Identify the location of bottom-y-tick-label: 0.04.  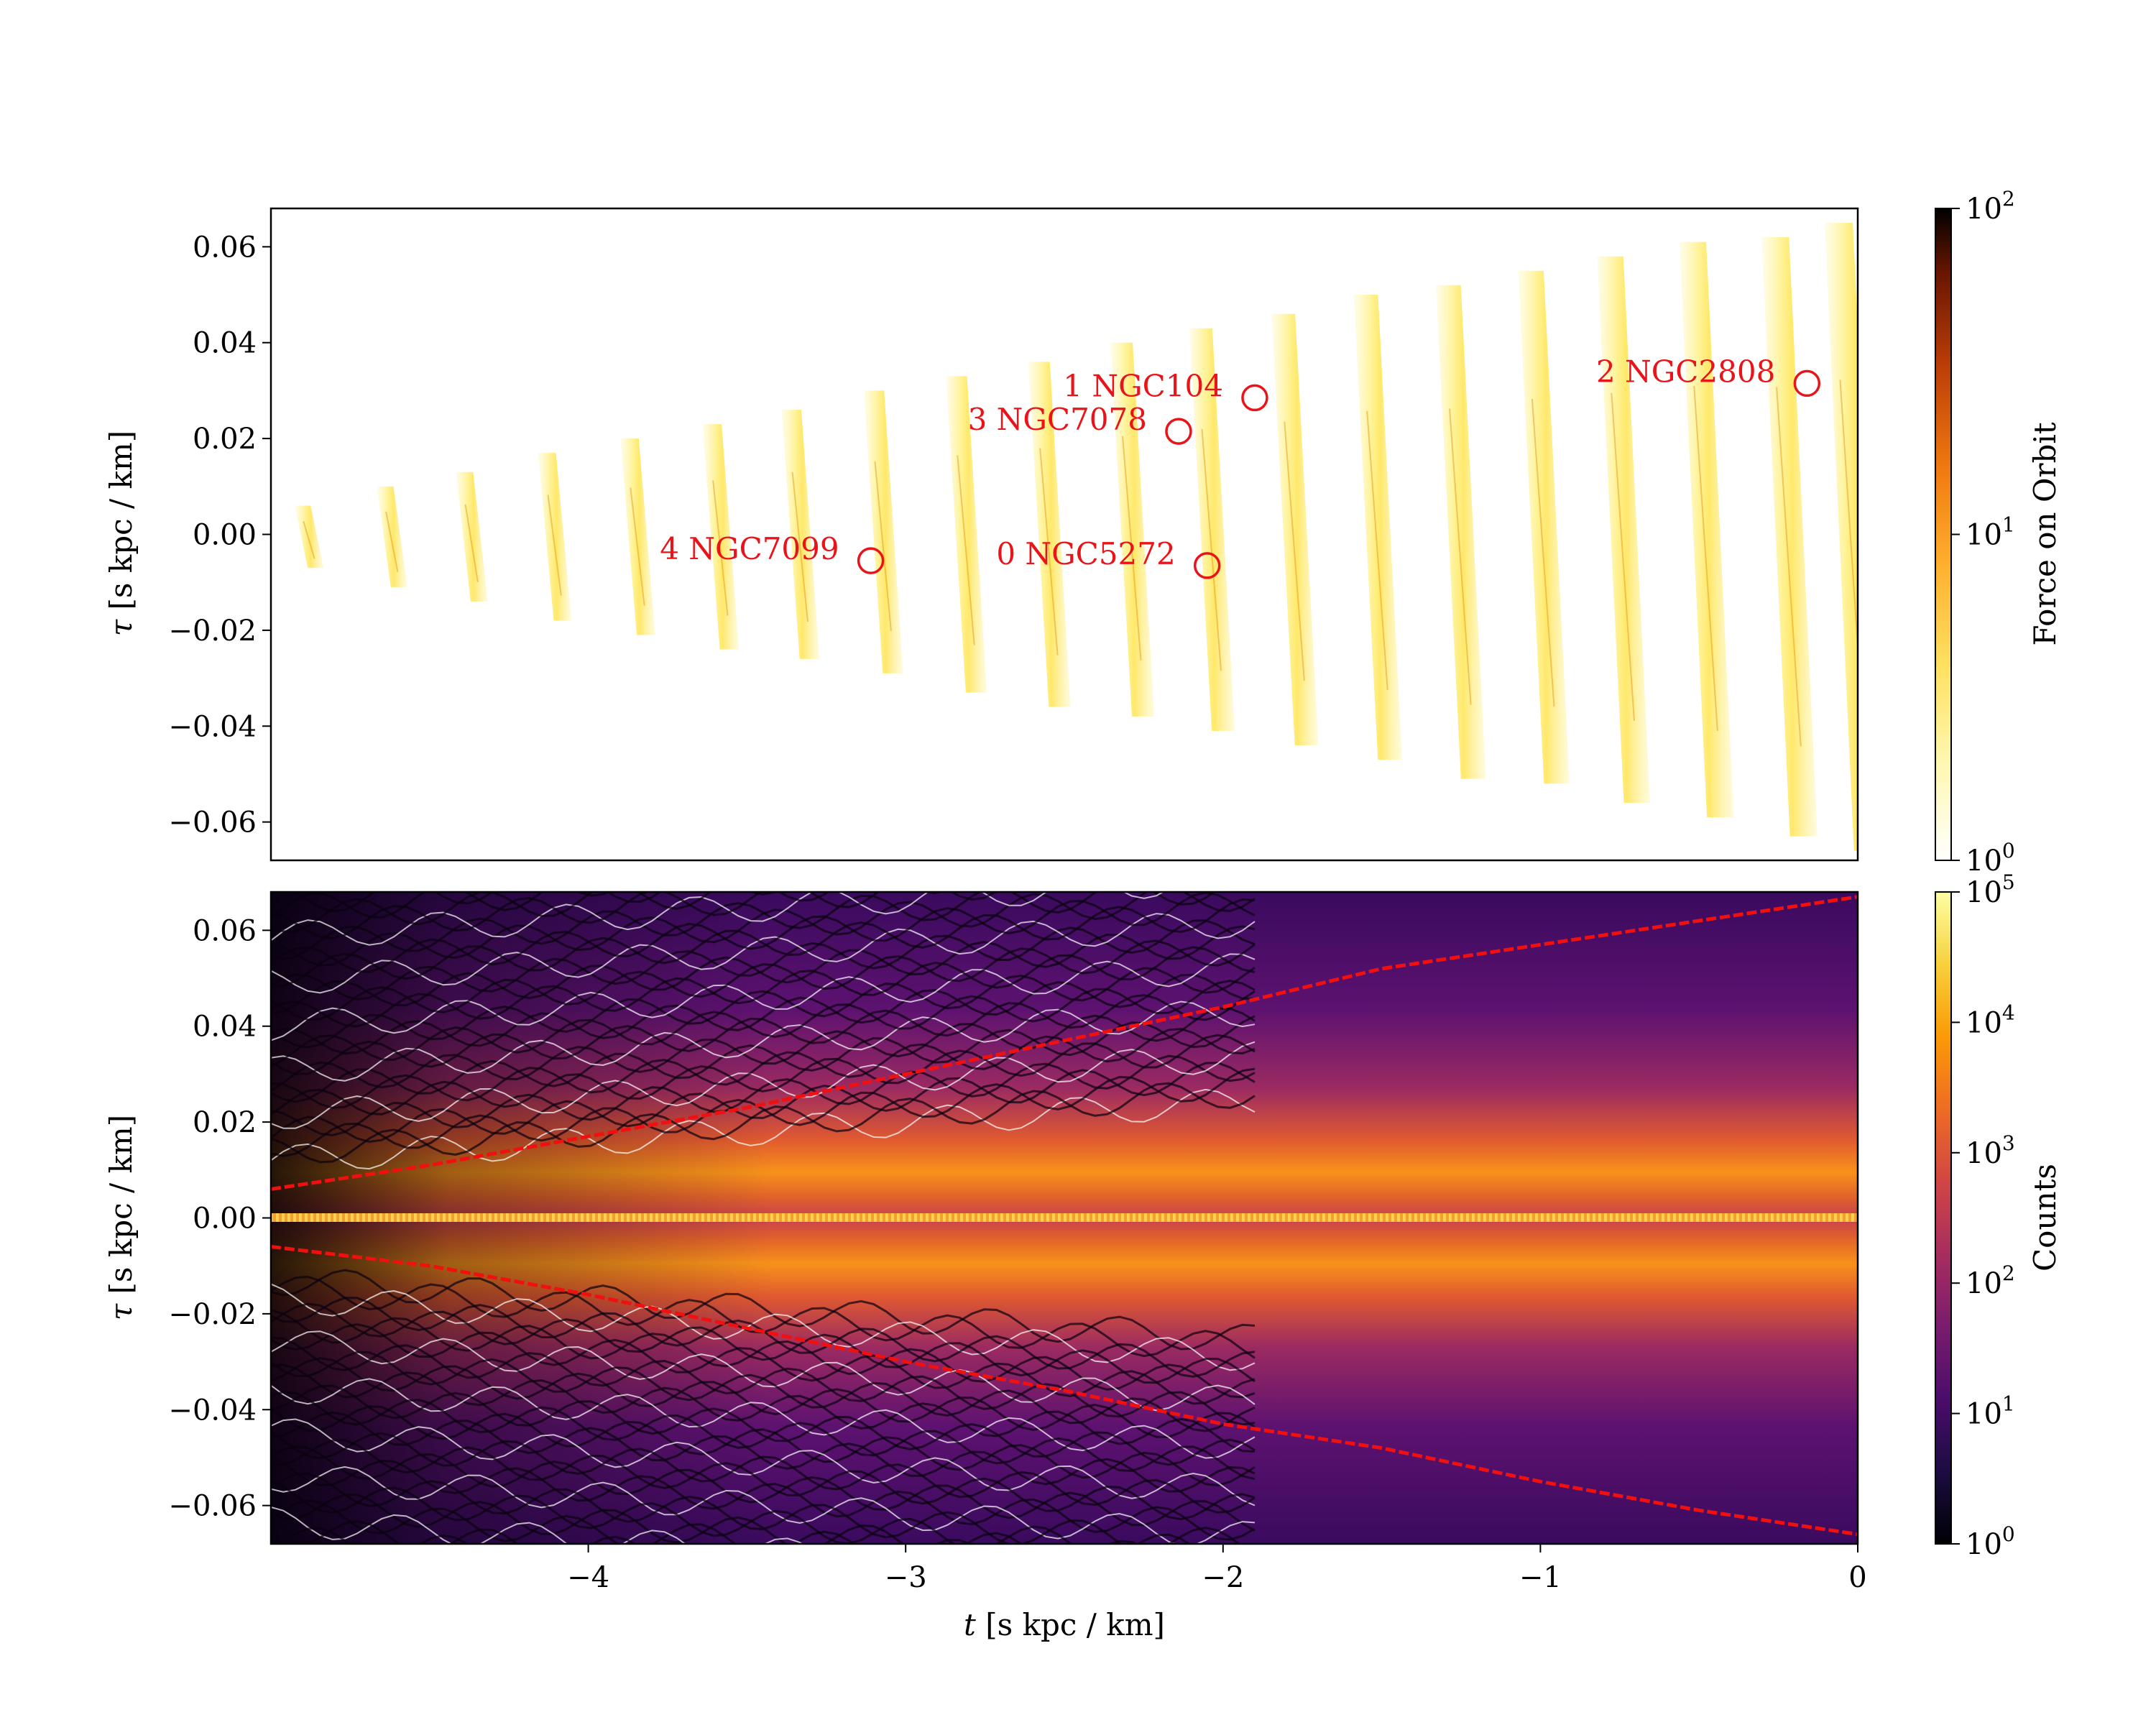
(225, 1027).